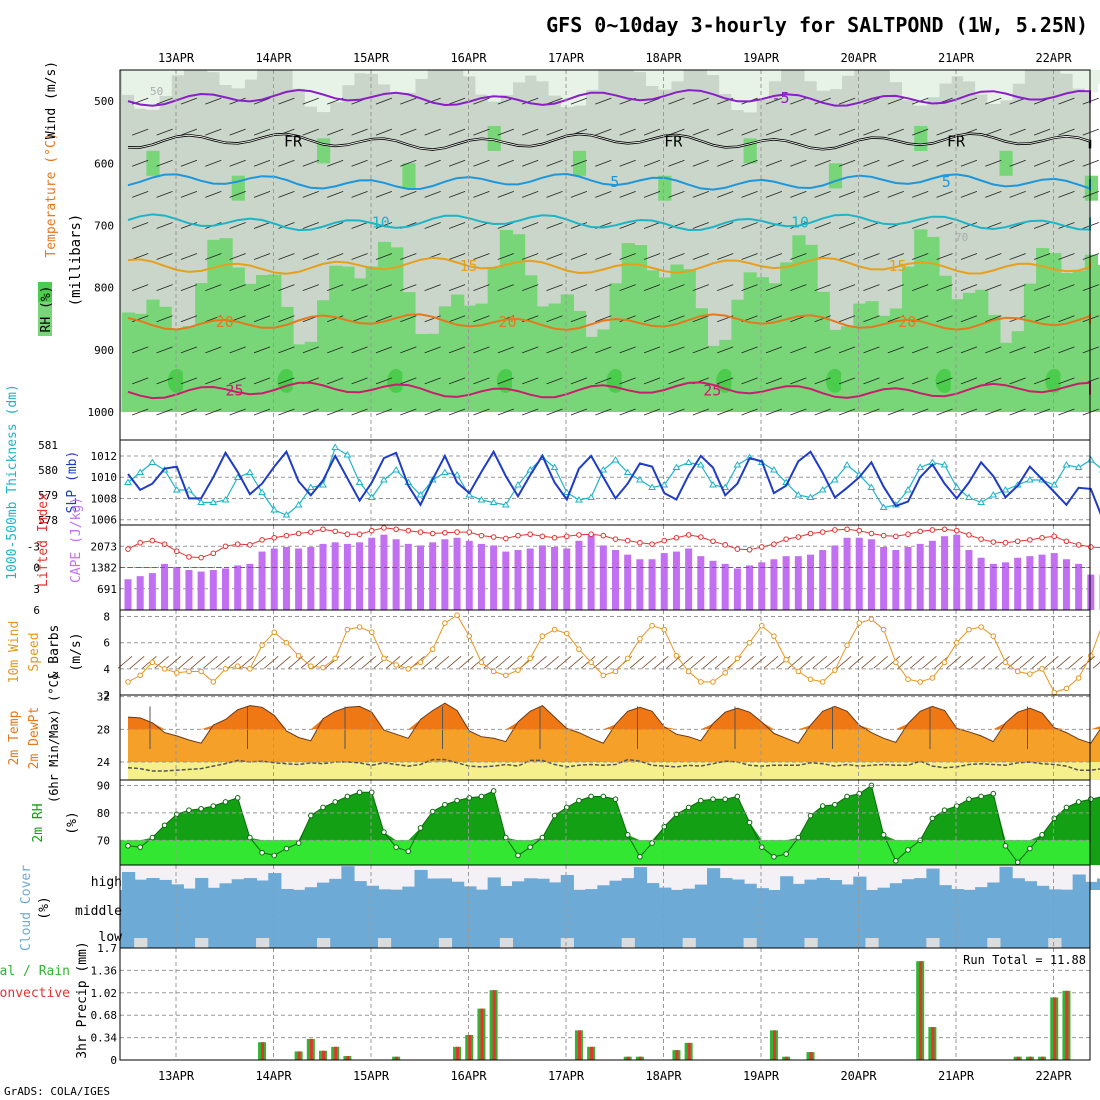 The height and width of the screenshot is (1100, 1100). I want to click on isotherm-line-inner, so click(609, 142).